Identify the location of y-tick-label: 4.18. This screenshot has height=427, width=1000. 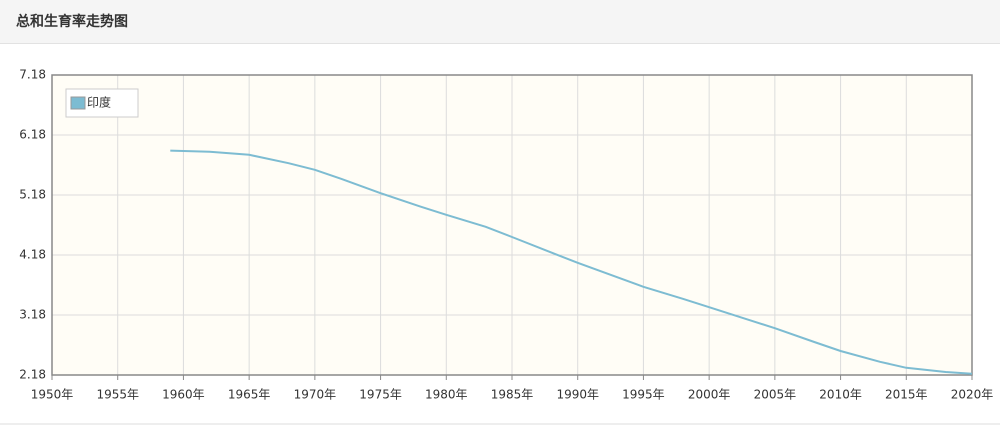
(32, 255).